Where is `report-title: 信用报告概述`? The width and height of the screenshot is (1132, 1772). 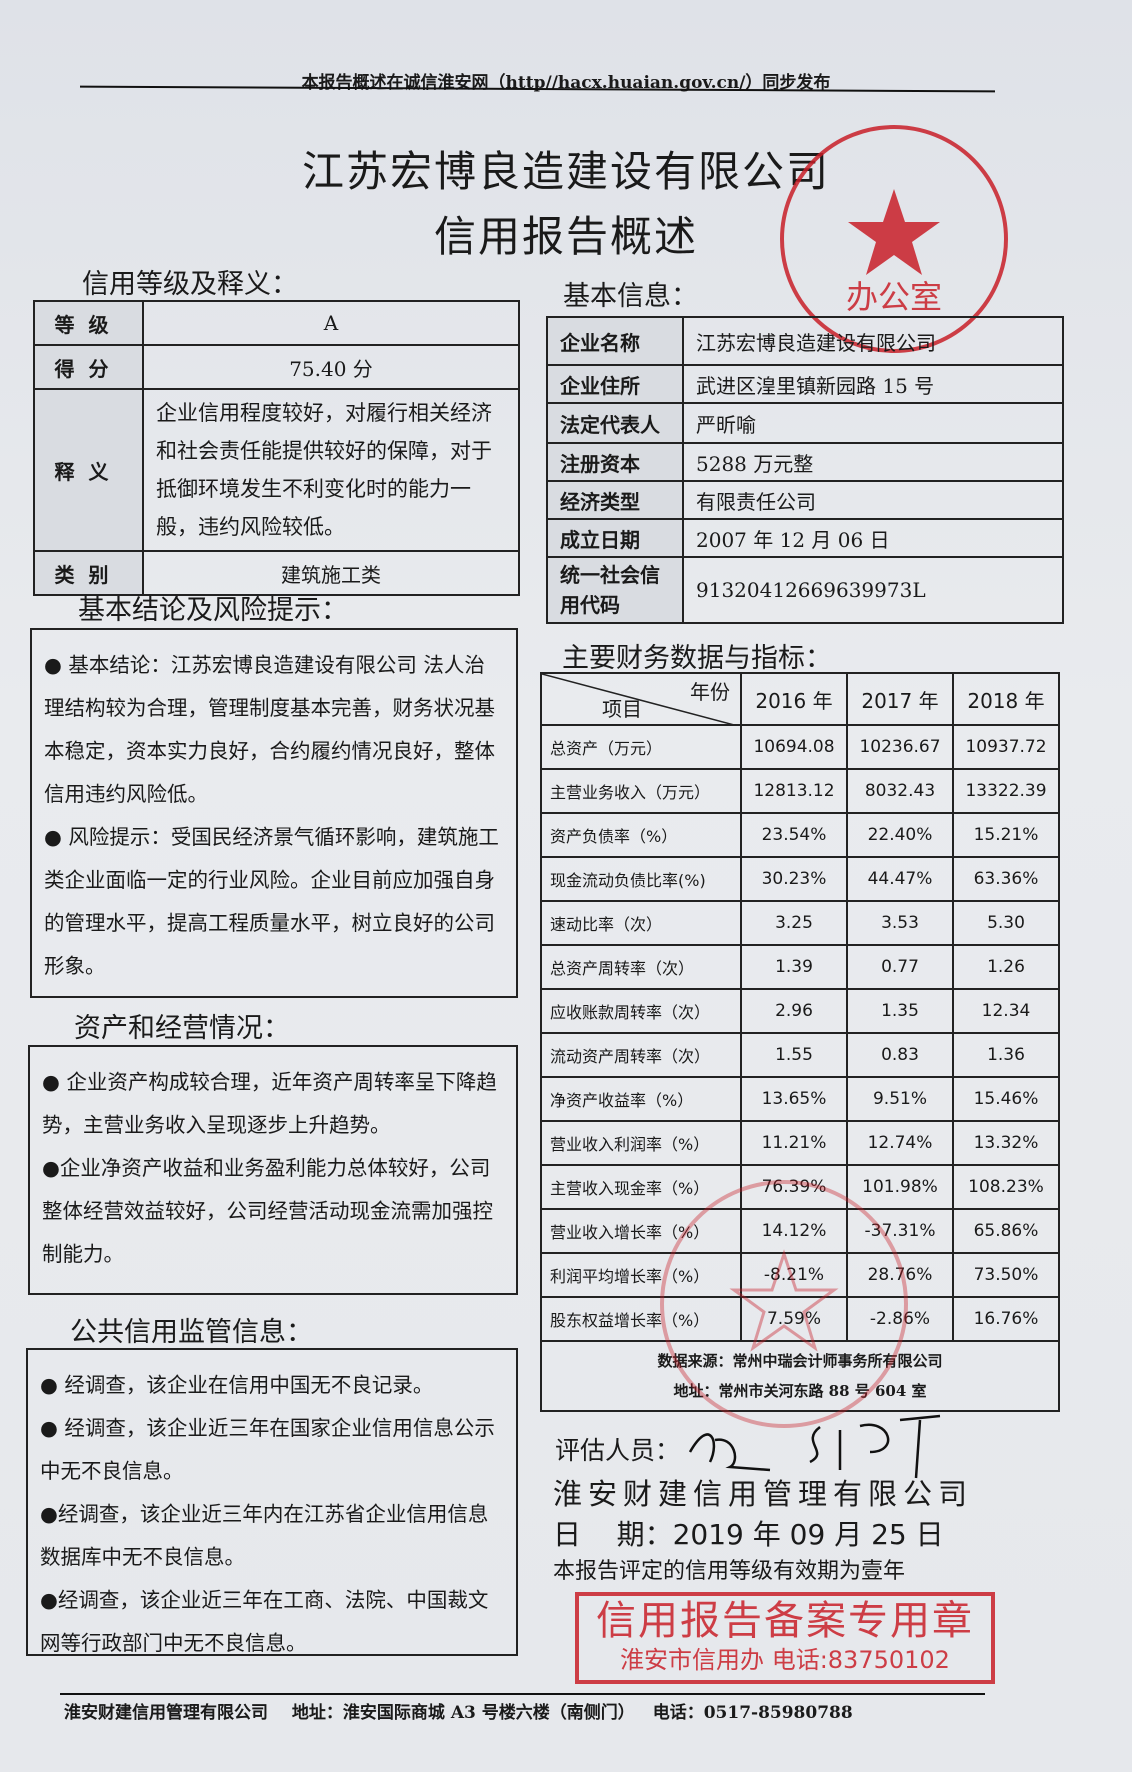
report-title: 信用报告概述 is located at coordinates (565, 236).